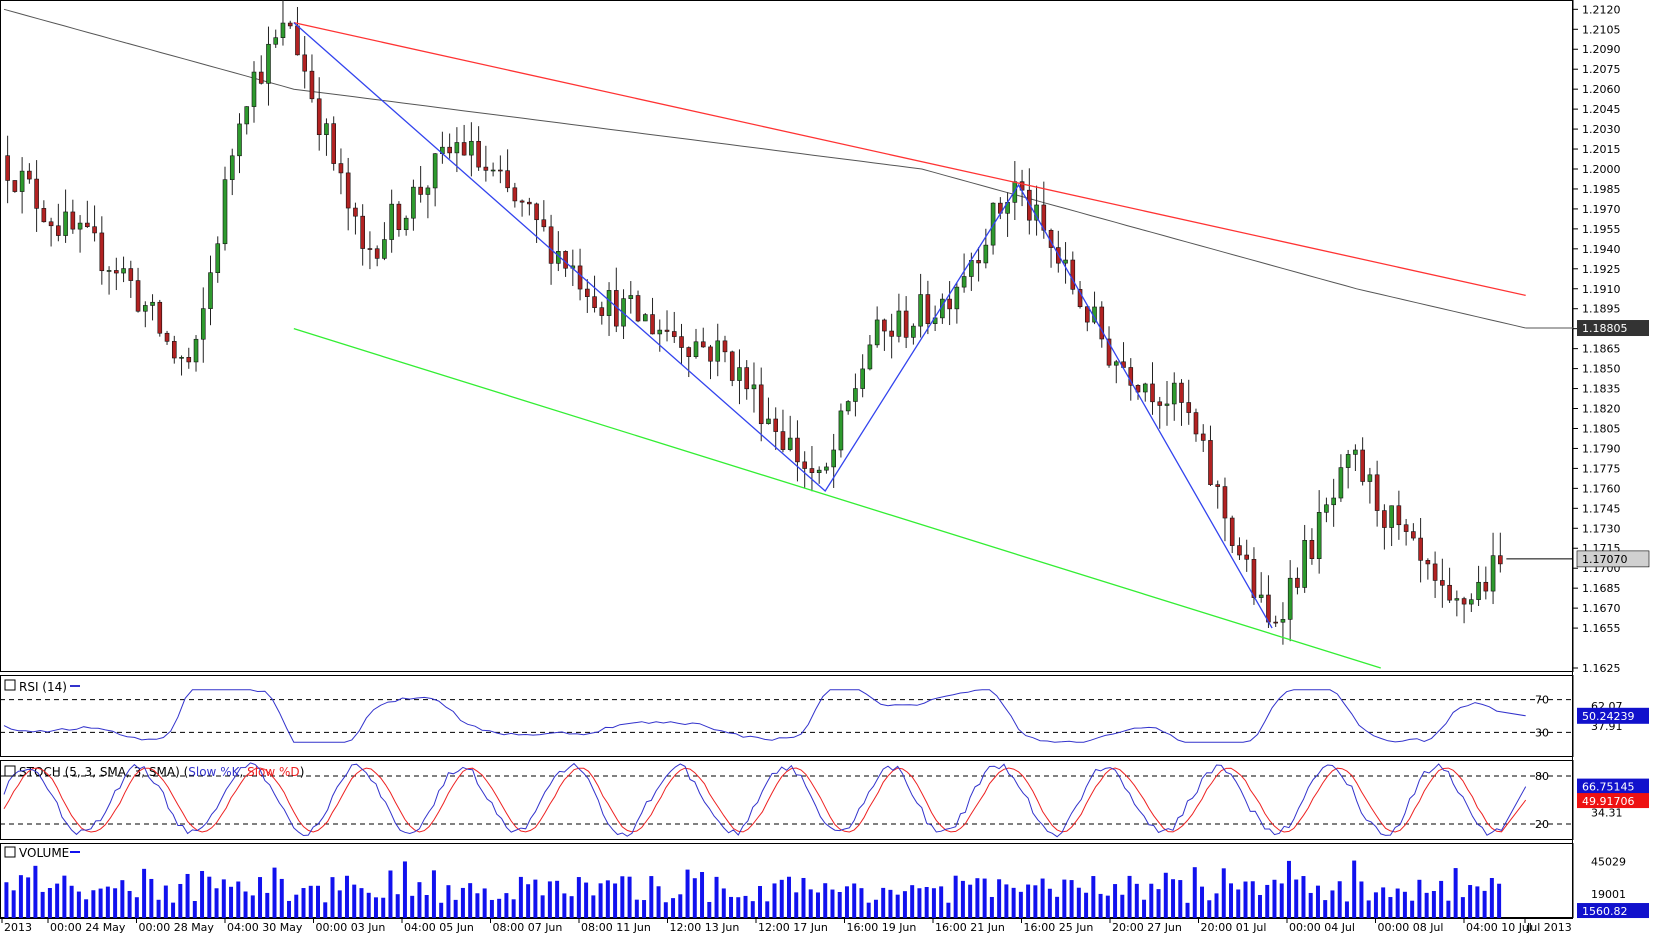  I want to click on time-tick-label: 08:00 07 Jun, so click(528, 927).